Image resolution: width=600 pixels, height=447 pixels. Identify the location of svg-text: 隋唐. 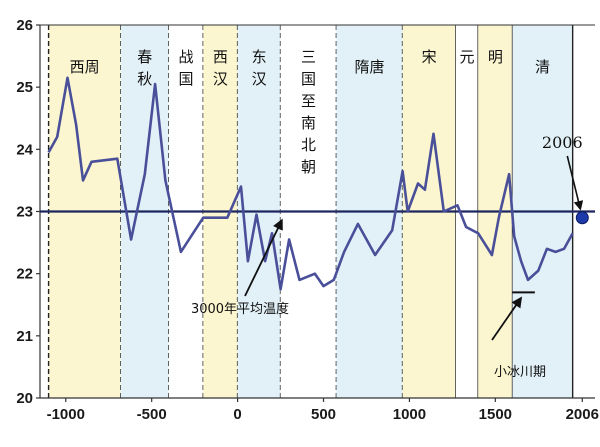
(369, 67).